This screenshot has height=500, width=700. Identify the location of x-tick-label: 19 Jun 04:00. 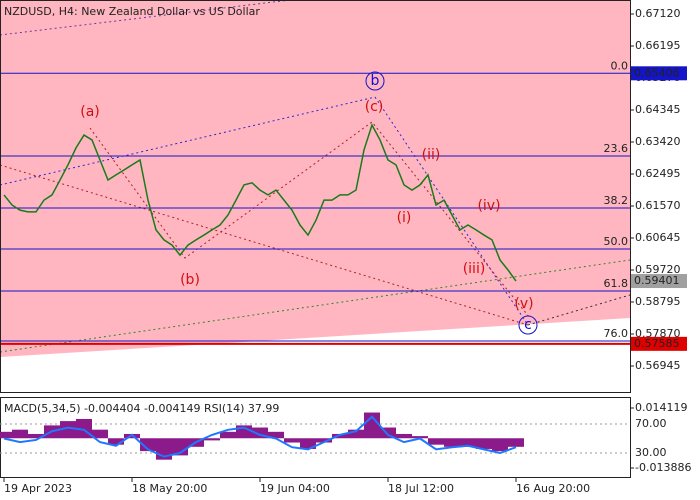
(295, 488).